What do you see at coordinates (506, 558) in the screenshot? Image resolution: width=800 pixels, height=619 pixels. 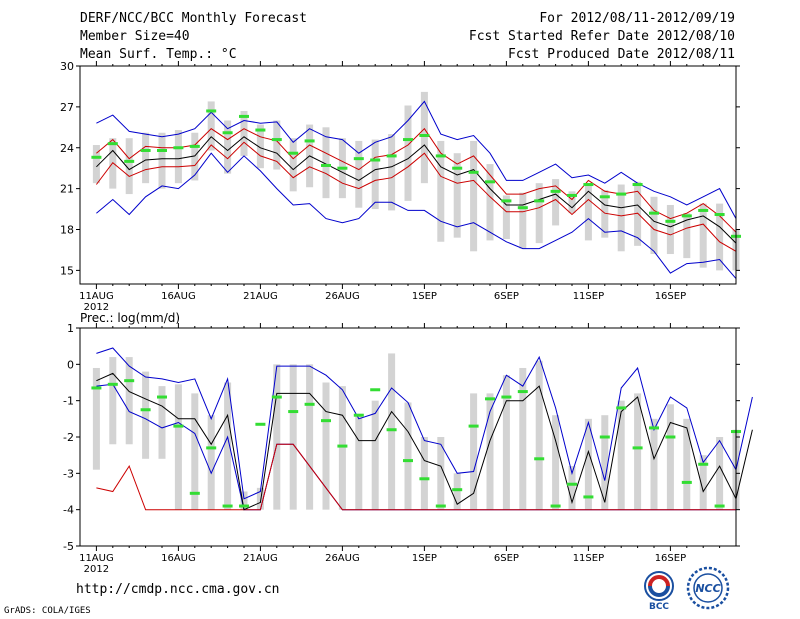 I see `prec-xtick-label: 6SEP` at bounding box center [506, 558].